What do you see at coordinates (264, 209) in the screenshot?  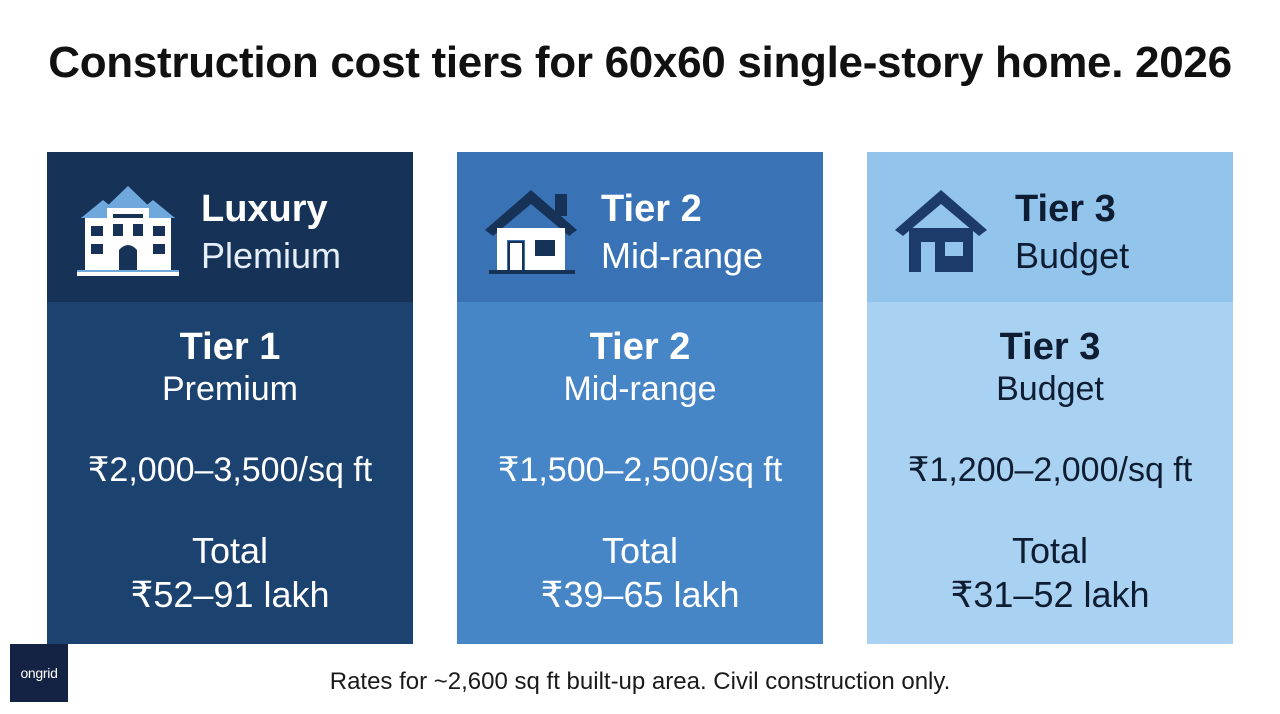 I see `card-header-title: Luxury` at bounding box center [264, 209].